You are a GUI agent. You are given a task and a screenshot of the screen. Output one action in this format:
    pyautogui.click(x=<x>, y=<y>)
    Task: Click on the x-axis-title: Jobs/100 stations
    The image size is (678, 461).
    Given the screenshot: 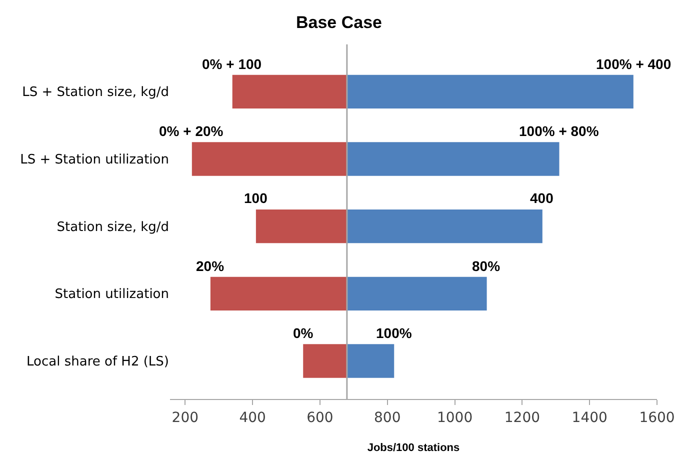 What is the action you would take?
    pyautogui.click(x=413, y=448)
    